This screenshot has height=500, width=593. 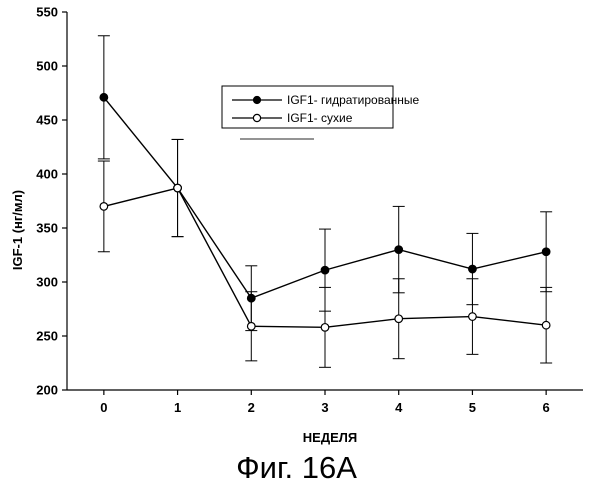 What do you see at coordinates (47, 282) in the screenshot?
I see `y-tick-label: 300` at bounding box center [47, 282].